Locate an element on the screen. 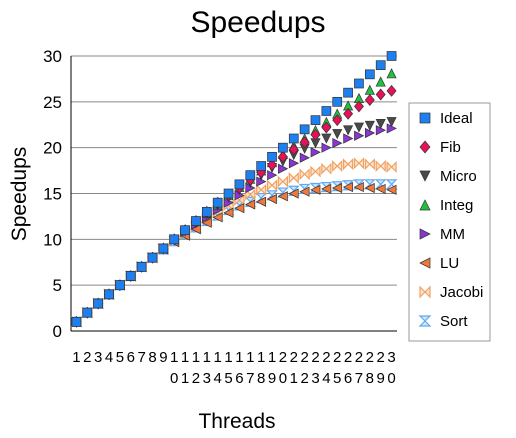  y-tick-label: 0 is located at coordinates (57, 331).